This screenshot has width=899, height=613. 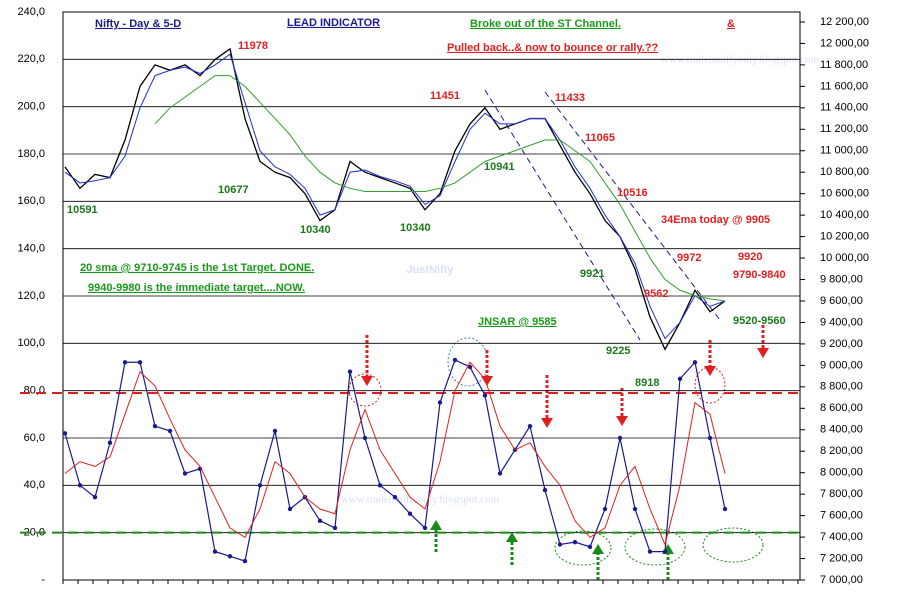 I want to click on y2-tick-label: 7 800,00, so click(x=841, y=494).